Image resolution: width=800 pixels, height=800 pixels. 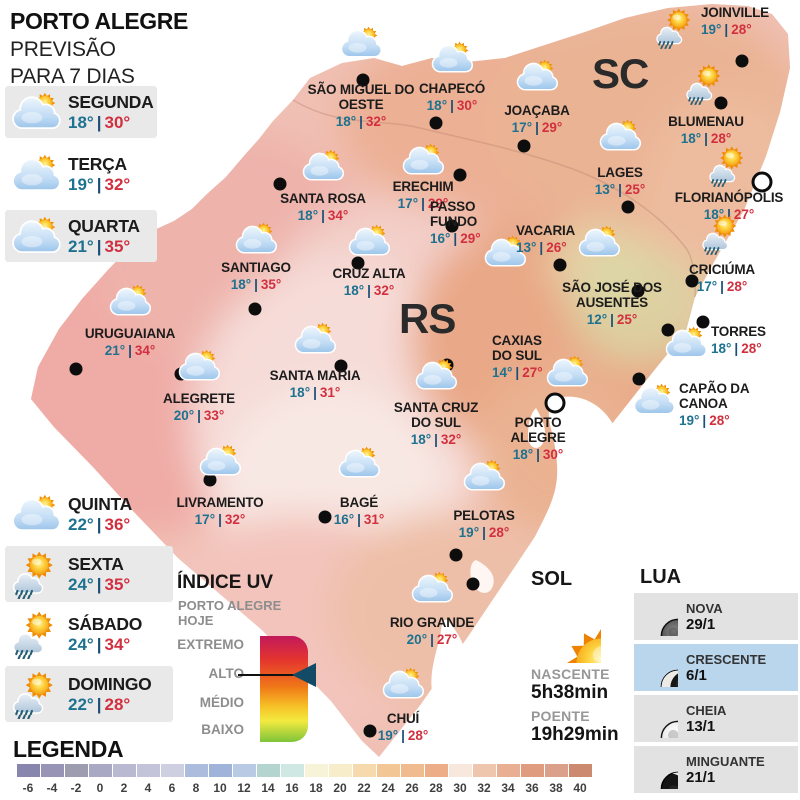 What do you see at coordinates (99, 246) in the screenshot?
I see `day-temps: 21° | 35°` at bounding box center [99, 246].